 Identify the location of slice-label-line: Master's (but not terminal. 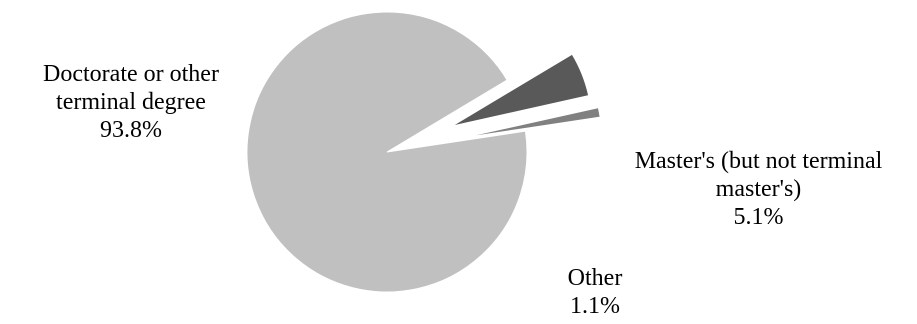
(758, 161).